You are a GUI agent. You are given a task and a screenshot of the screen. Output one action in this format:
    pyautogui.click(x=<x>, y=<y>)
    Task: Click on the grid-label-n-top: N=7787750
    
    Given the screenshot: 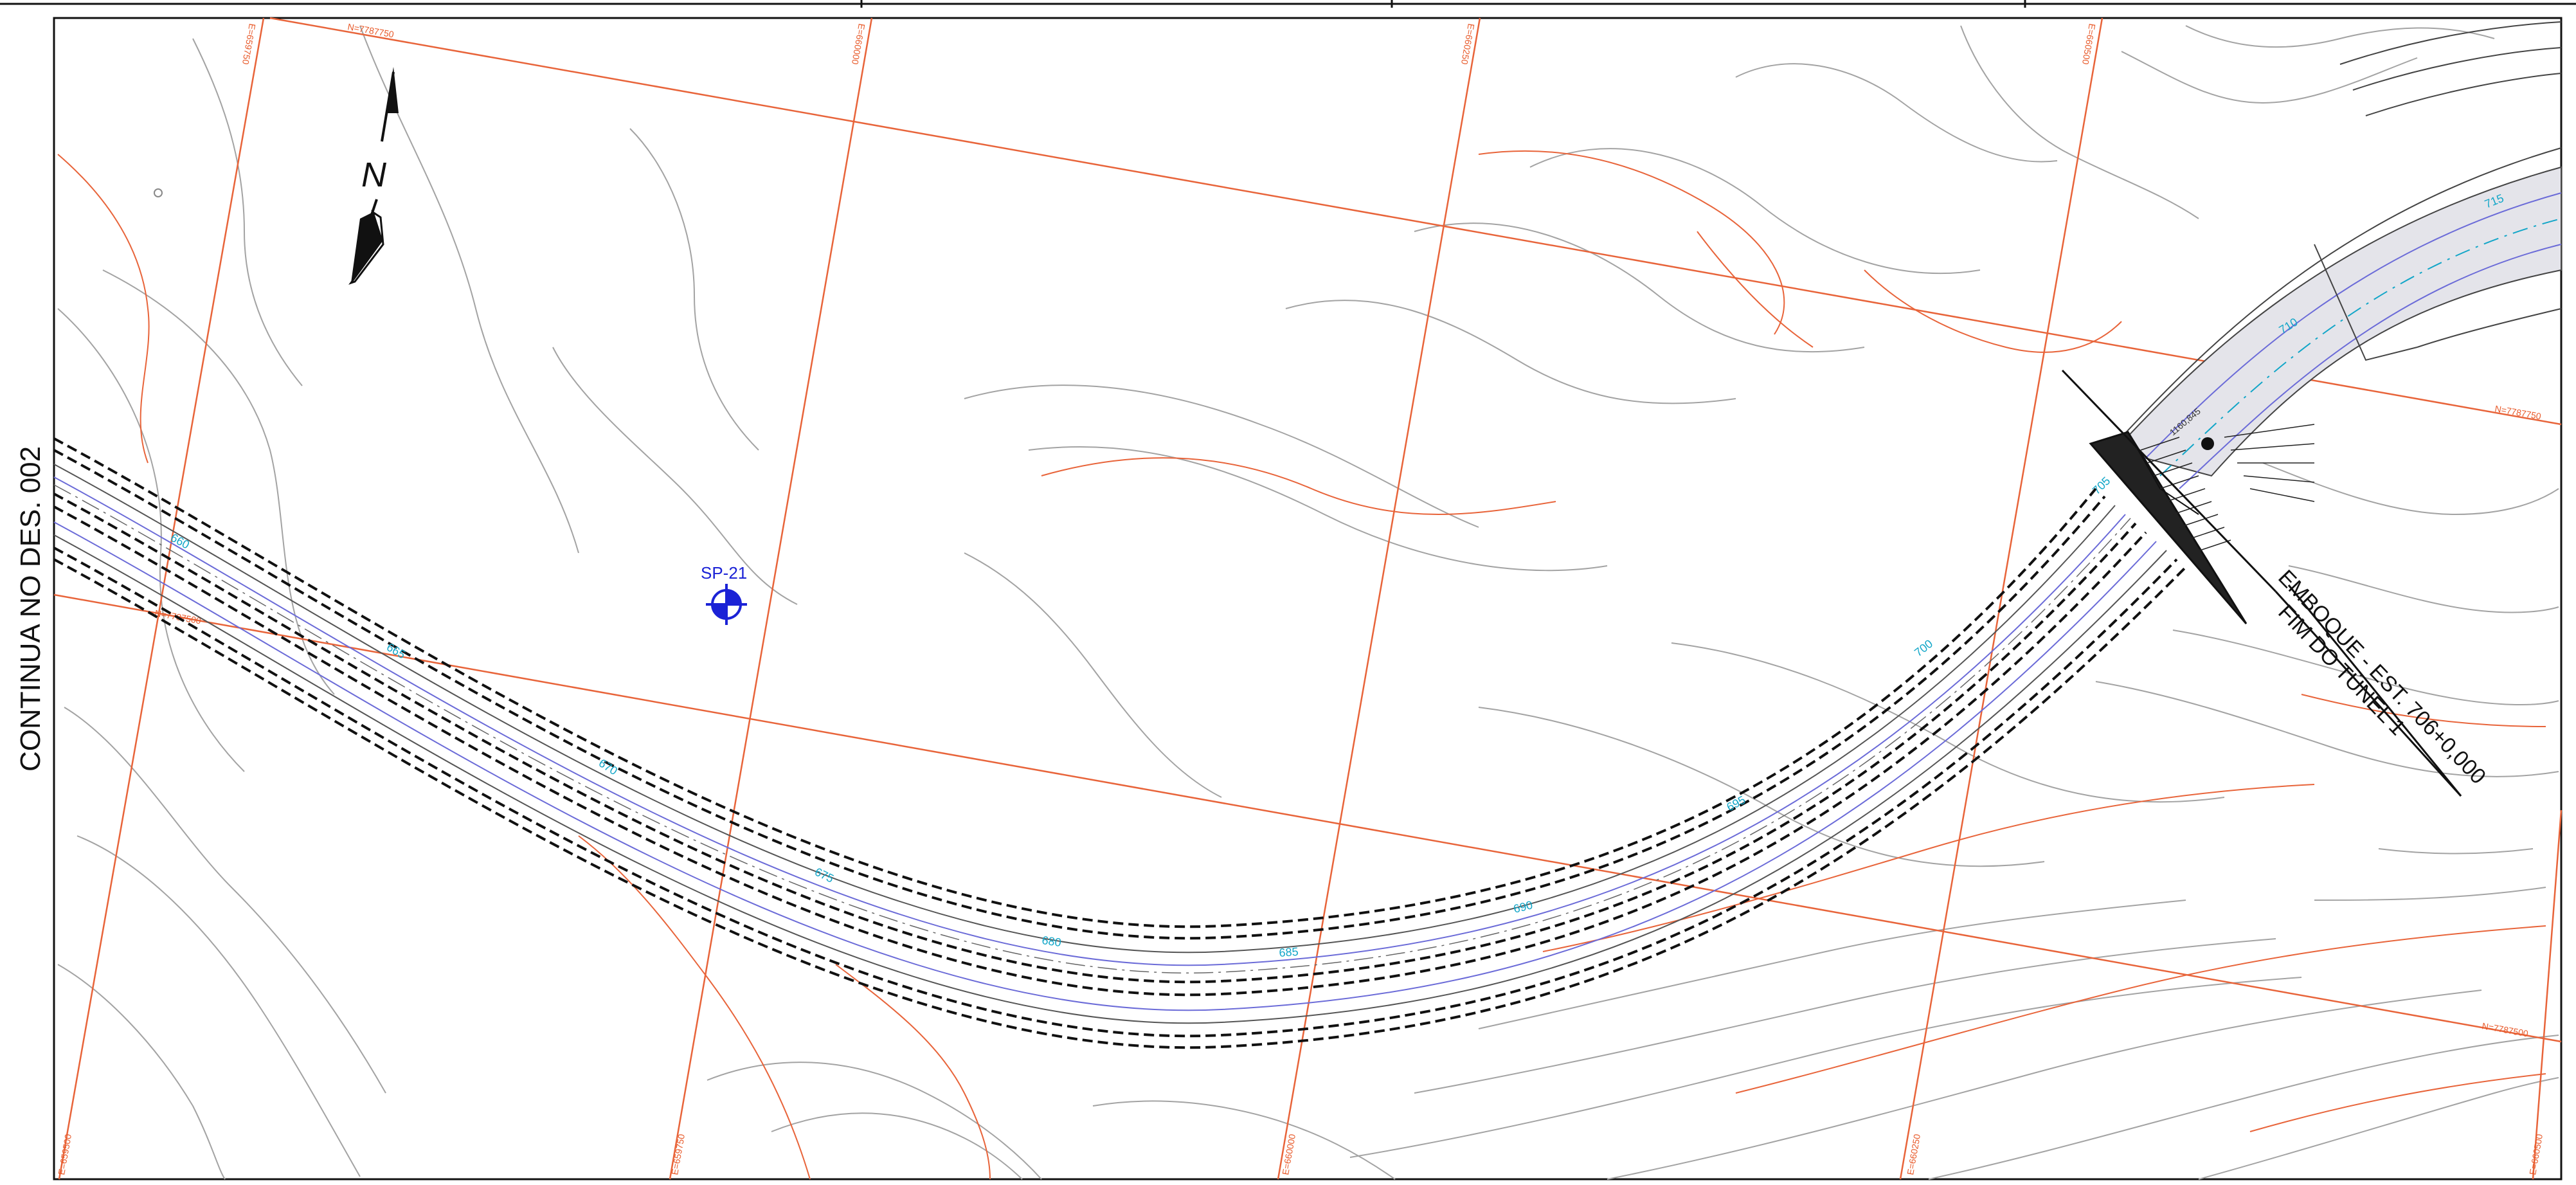 What is the action you would take?
    pyautogui.click(x=371, y=30)
    